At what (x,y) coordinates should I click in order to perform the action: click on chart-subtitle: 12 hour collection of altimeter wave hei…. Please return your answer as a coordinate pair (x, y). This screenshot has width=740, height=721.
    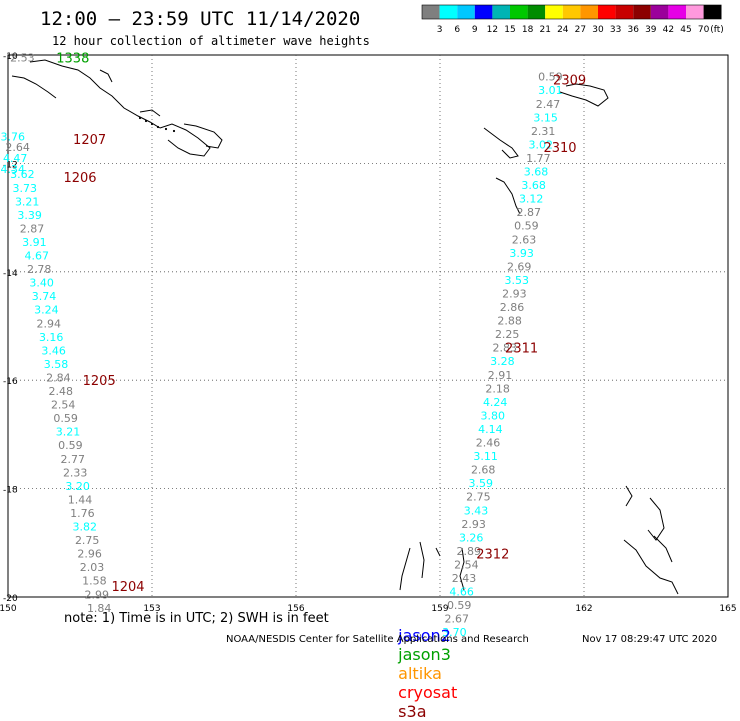
    Looking at the image, I should click on (211, 41).